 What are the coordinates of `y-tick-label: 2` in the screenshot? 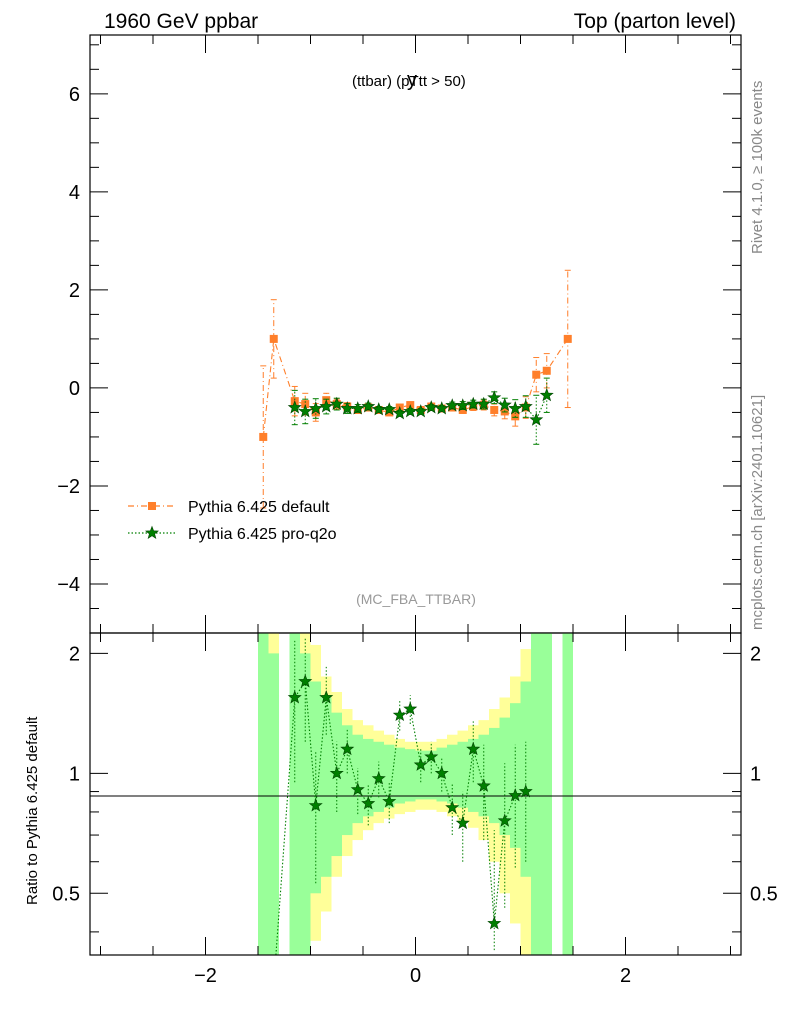 It's located at (74, 291).